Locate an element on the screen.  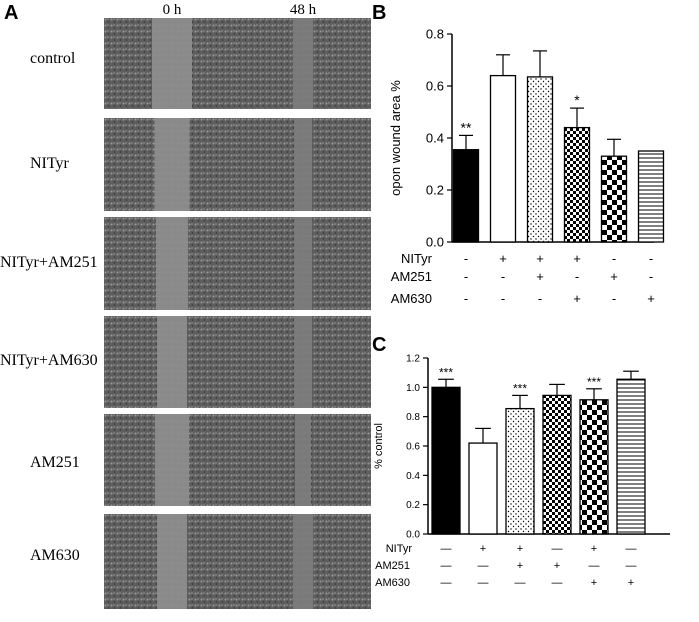
y-axis-title: opon wound area % is located at coordinates (395, 138).